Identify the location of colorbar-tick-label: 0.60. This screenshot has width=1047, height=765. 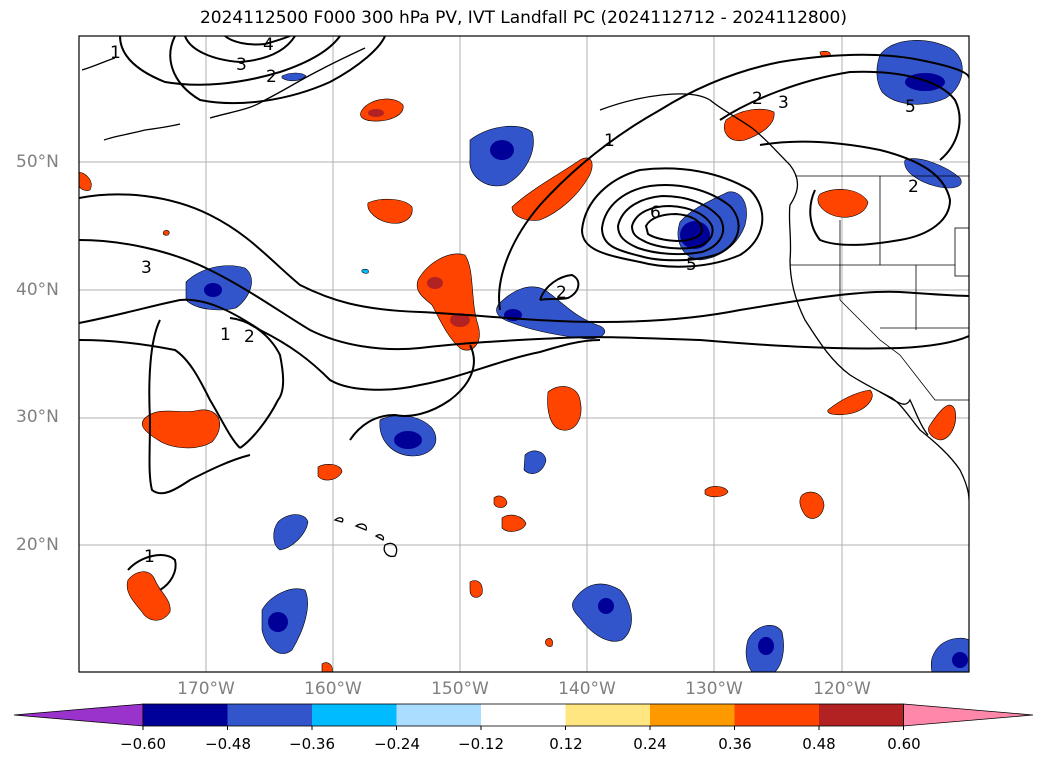
(904, 744).